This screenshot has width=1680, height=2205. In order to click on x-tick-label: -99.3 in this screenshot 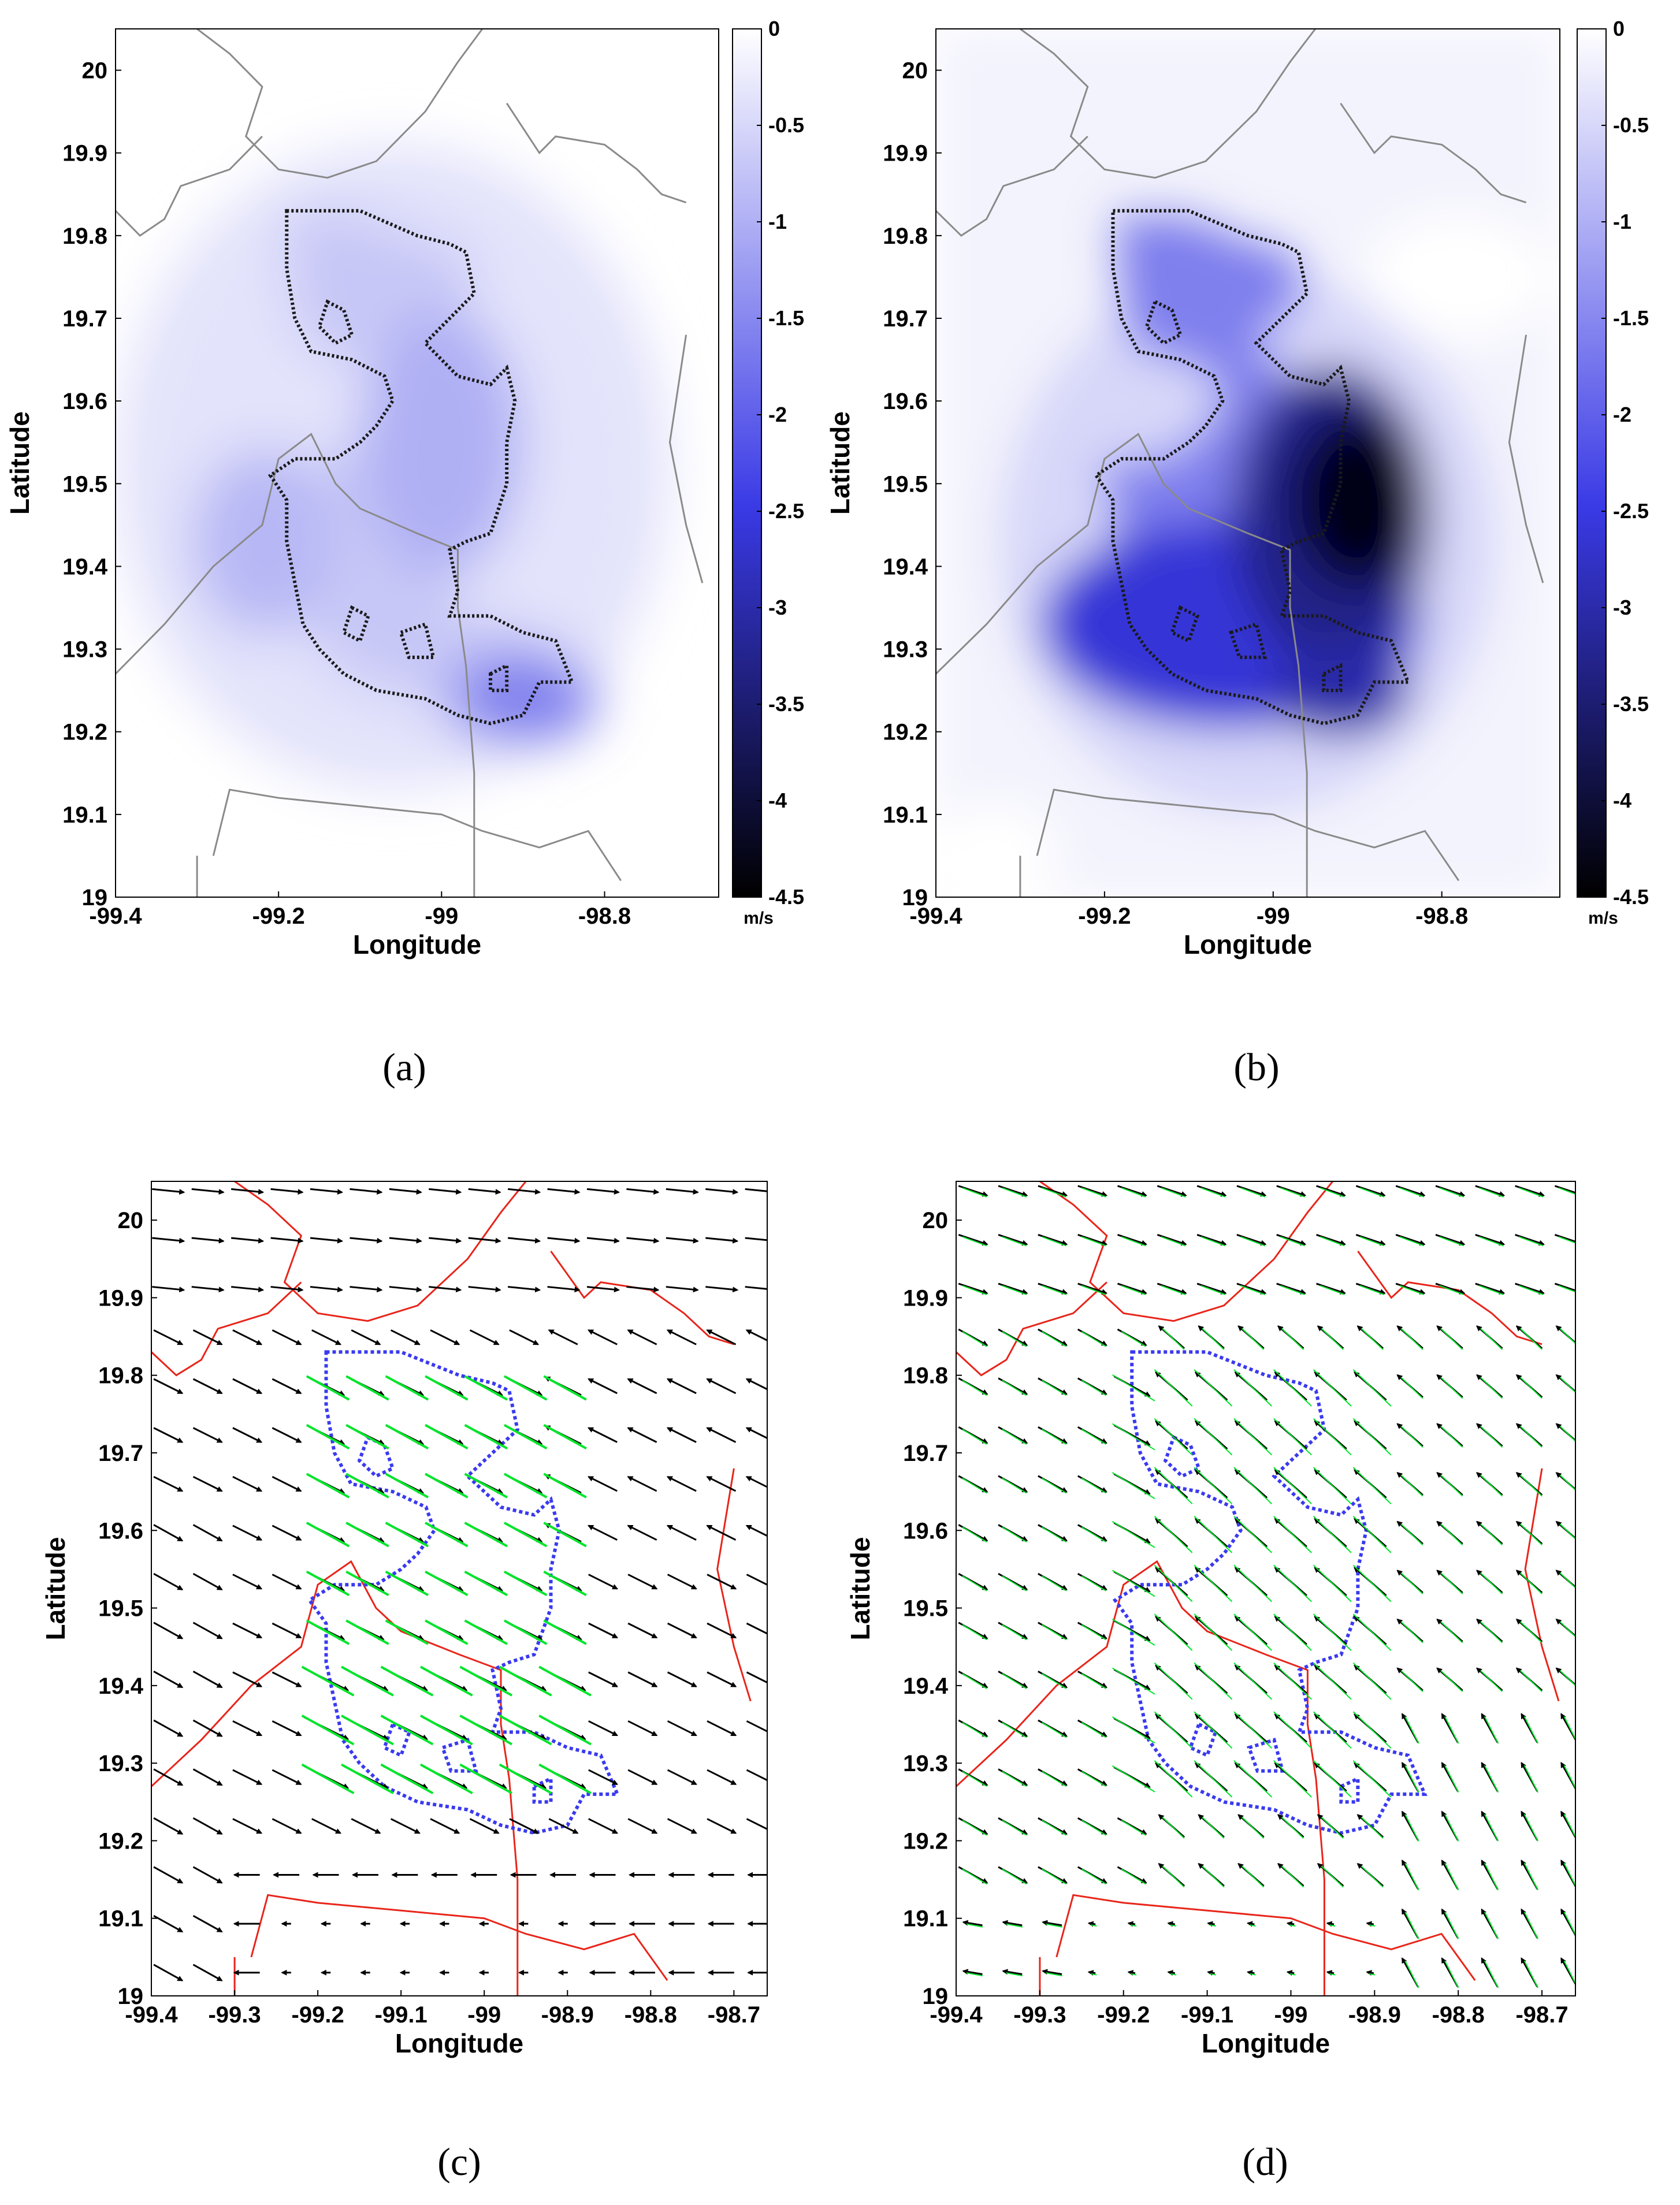, I will do `click(235, 2015)`.